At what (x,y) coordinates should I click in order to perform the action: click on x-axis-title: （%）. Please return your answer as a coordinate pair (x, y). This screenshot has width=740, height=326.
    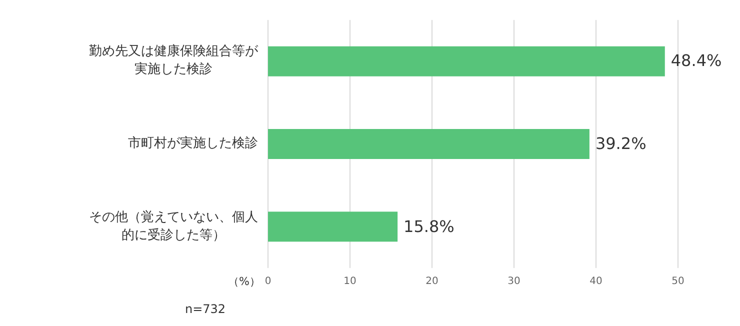
    Looking at the image, I should click on (244, 282).